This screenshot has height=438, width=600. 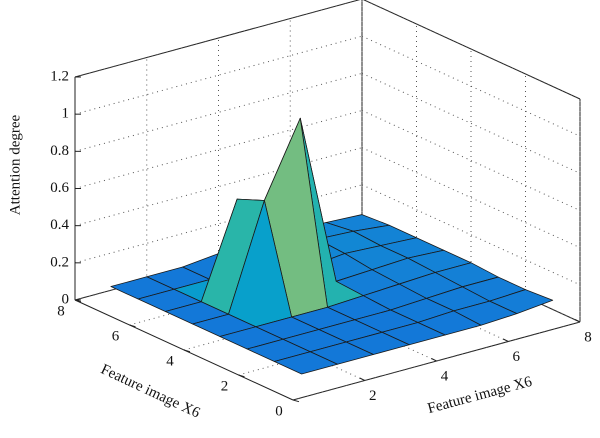 What do you see at coordinates (66, 299) in the screenshot?
I see `z-tick-label: 0` at bounding box center [66, 299].